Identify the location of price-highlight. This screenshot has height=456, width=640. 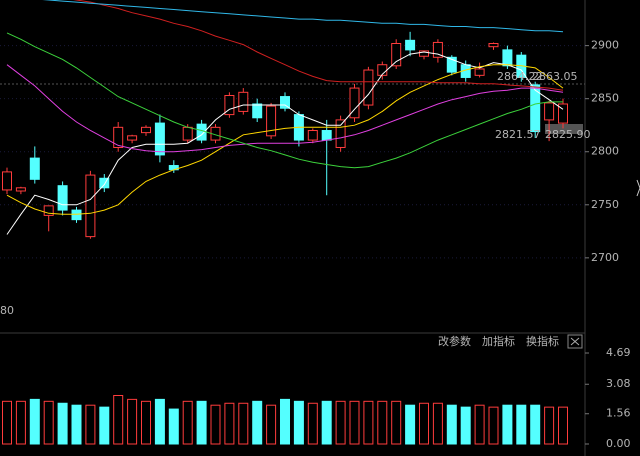
(564, 129).